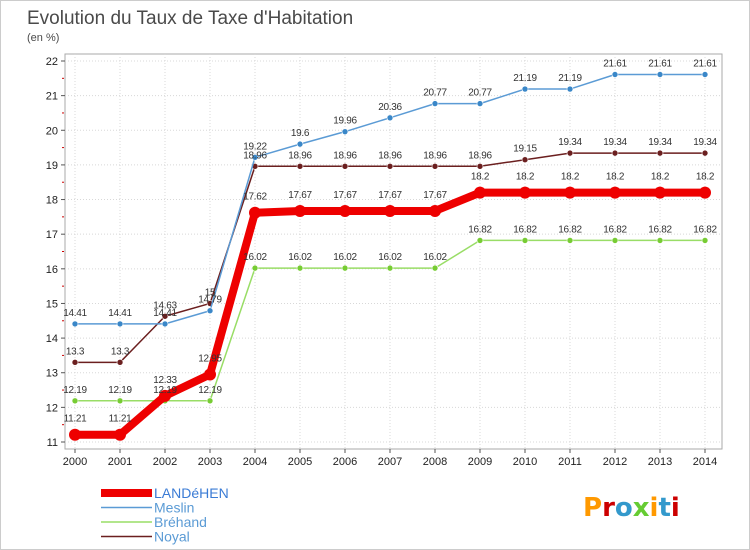 This screenshot has width=750, height=550. Describe the element at coordinates (300, 462) in the screenshot. I see `x-tick-label: 2005` at that location.